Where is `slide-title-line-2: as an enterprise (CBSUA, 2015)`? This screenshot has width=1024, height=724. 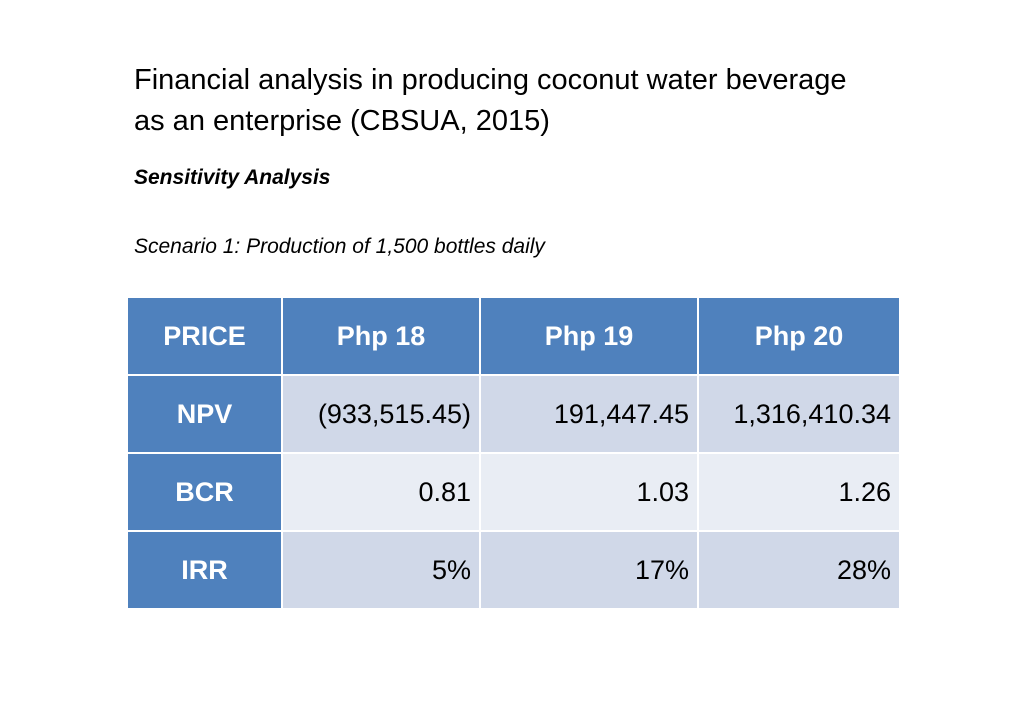
slide-title-line-2: as an enterprise (CBSUA, 2015) is located at coordinates (342, 121).